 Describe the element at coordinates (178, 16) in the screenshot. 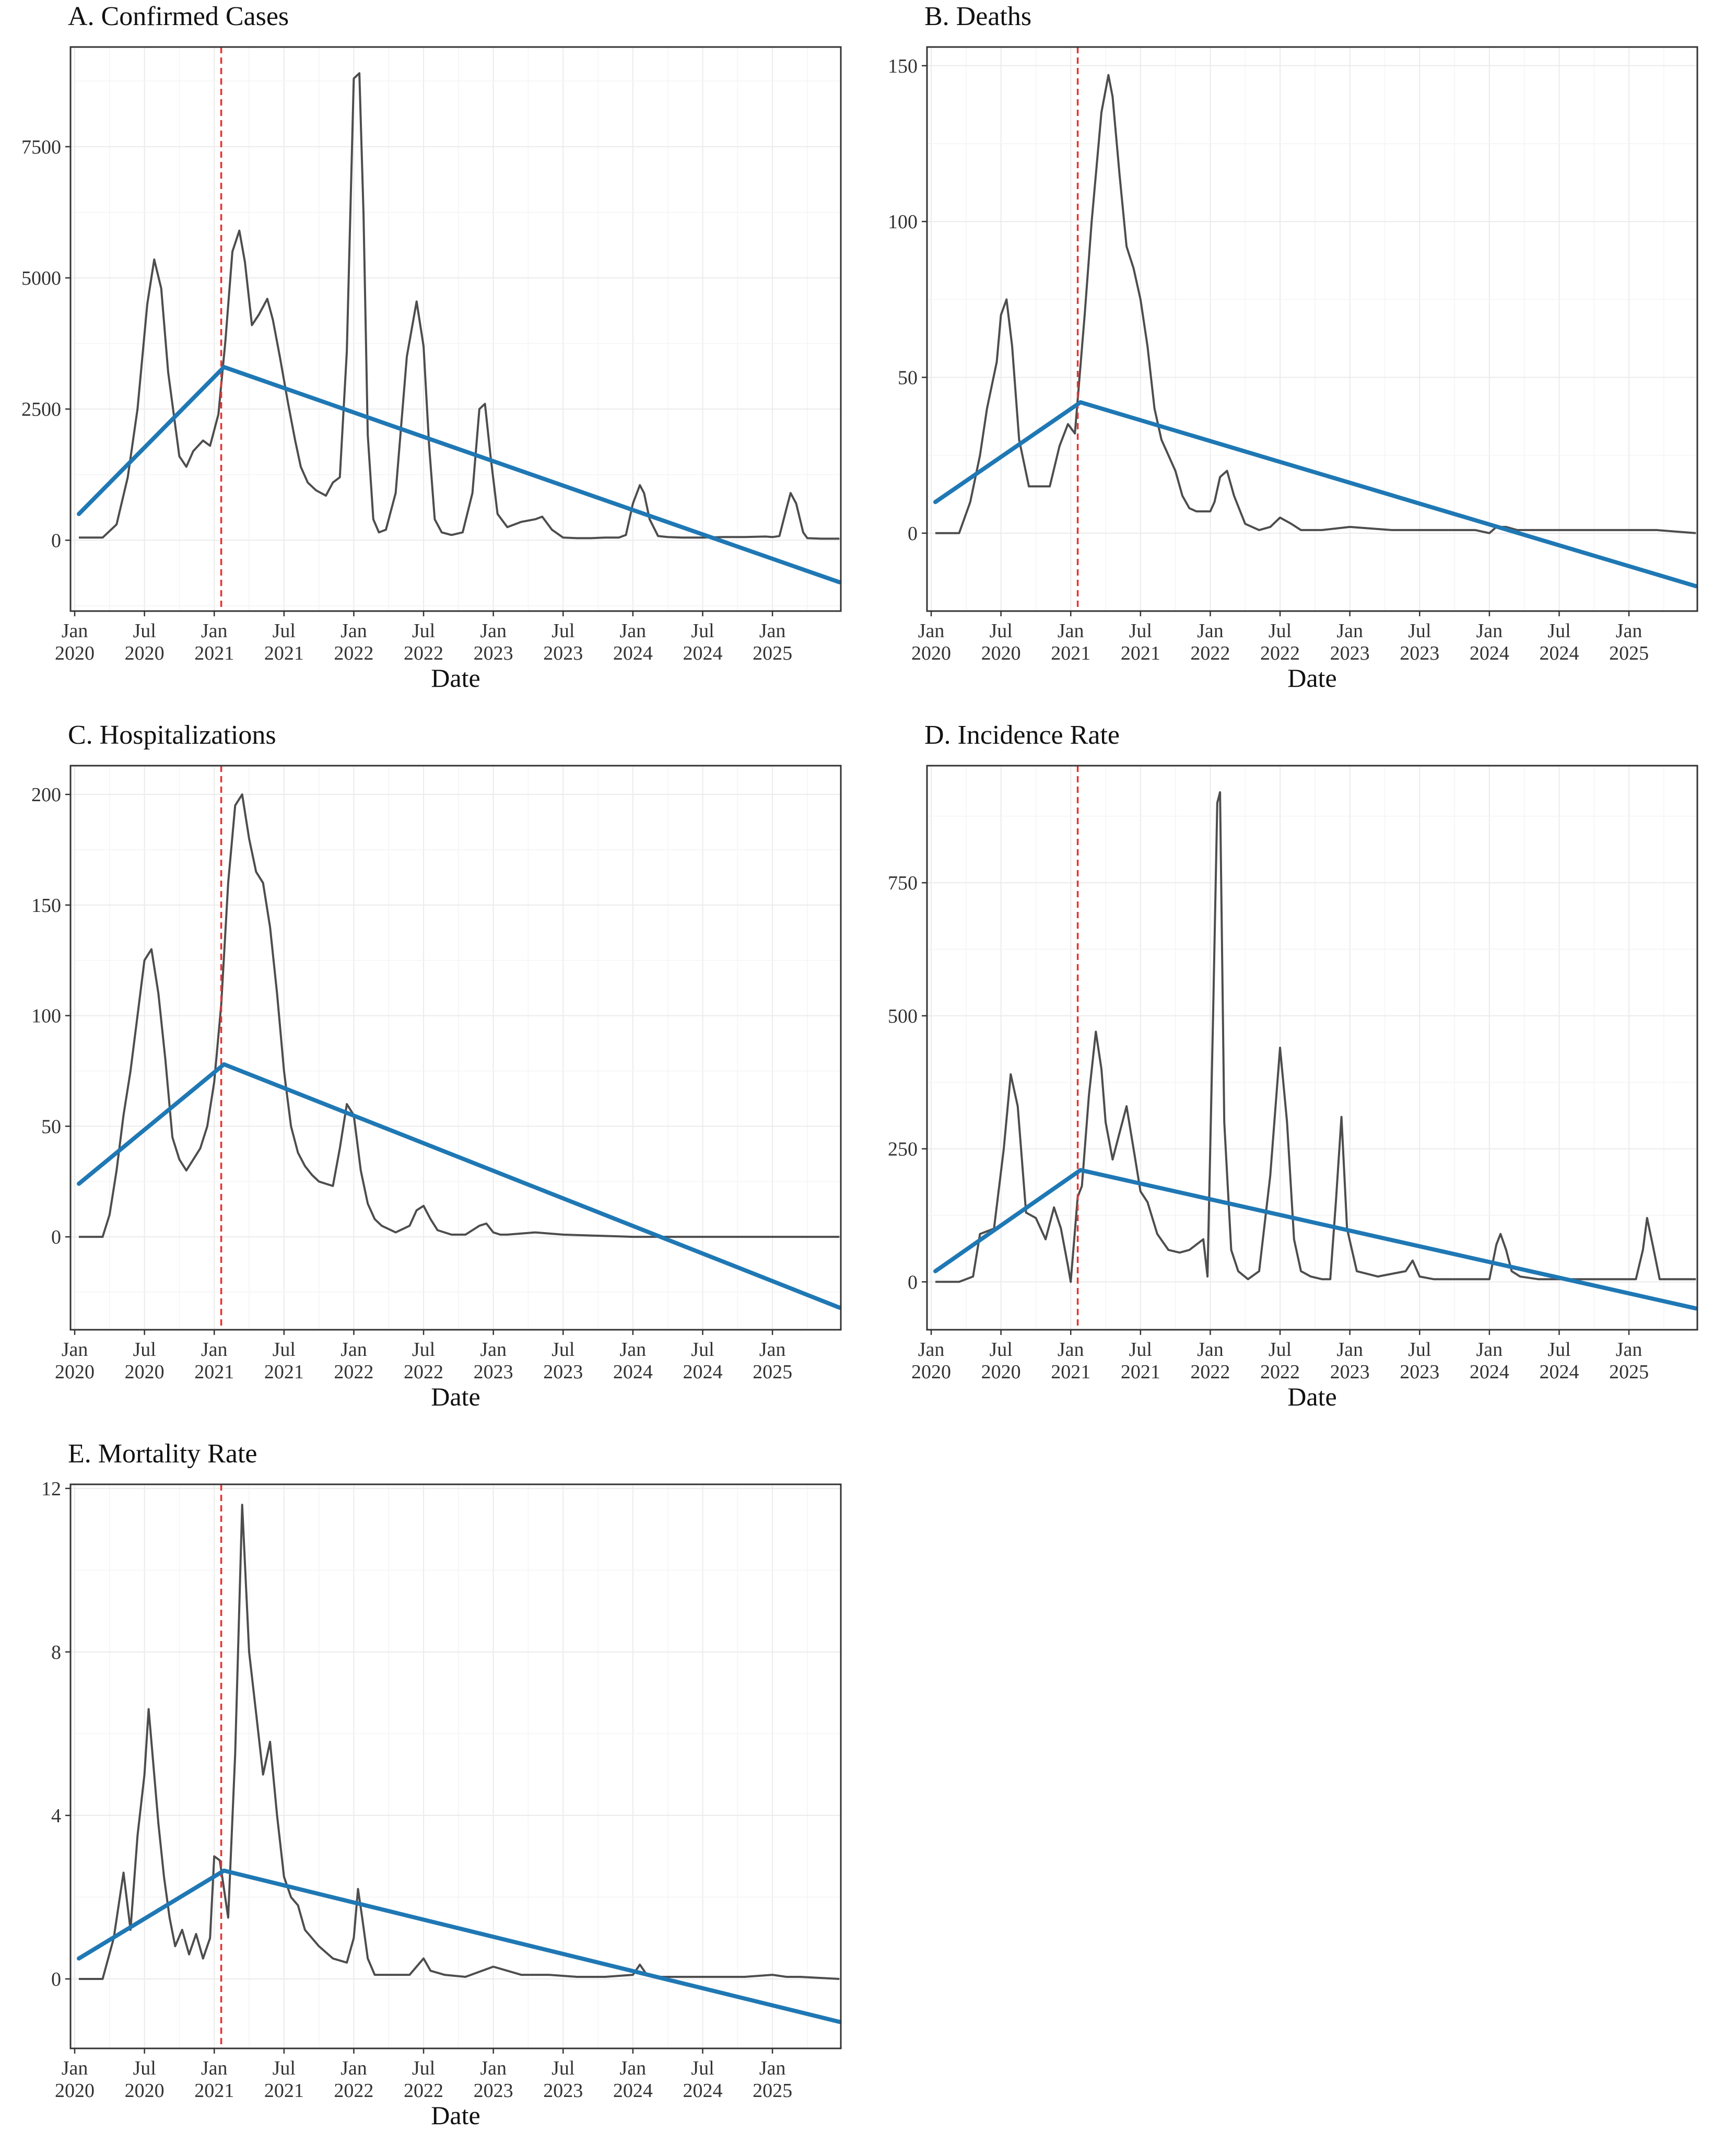

I see `panel-title: A. Confirmed Cases` at that location.